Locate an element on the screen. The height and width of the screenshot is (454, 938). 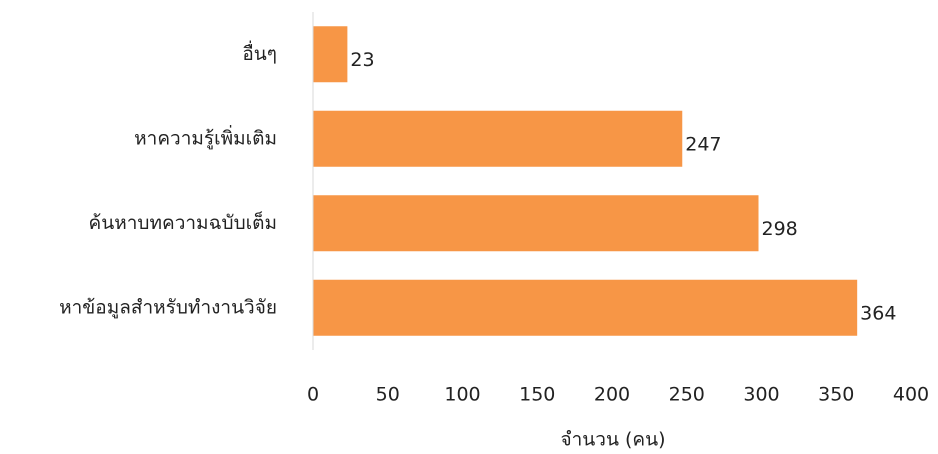
x-tick-label: 250 is located at coordinates (687, 395).